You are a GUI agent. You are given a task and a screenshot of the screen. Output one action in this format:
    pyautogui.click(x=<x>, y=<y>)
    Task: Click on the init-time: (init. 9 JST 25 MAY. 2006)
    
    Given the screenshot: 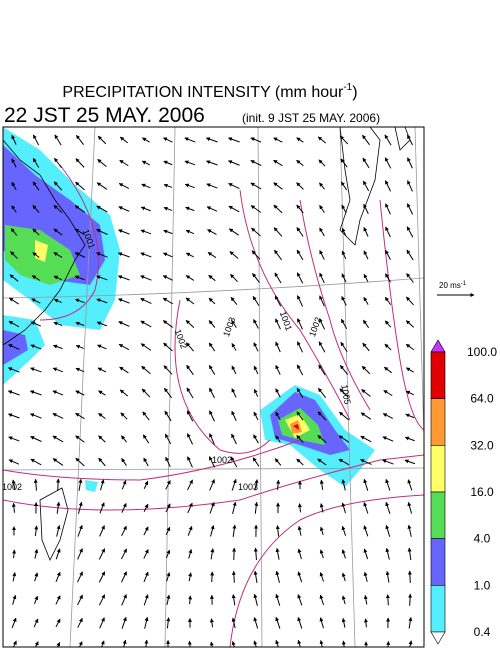 What is the action you would take?
    pyautogui.click(x=311, y=118)
    